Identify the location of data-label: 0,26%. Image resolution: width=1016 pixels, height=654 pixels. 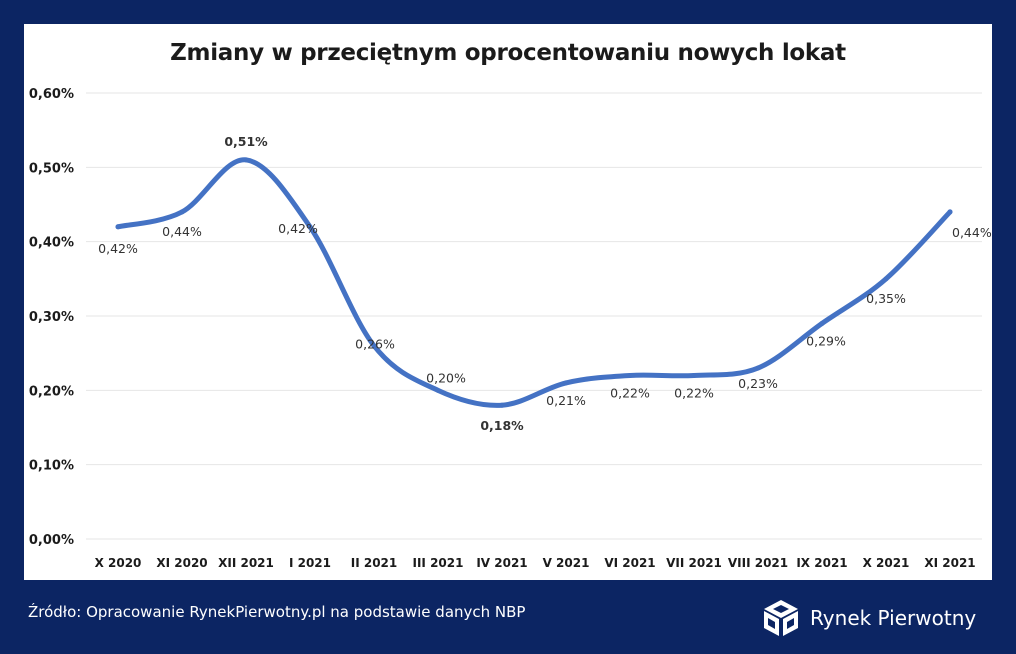
(375, 344).